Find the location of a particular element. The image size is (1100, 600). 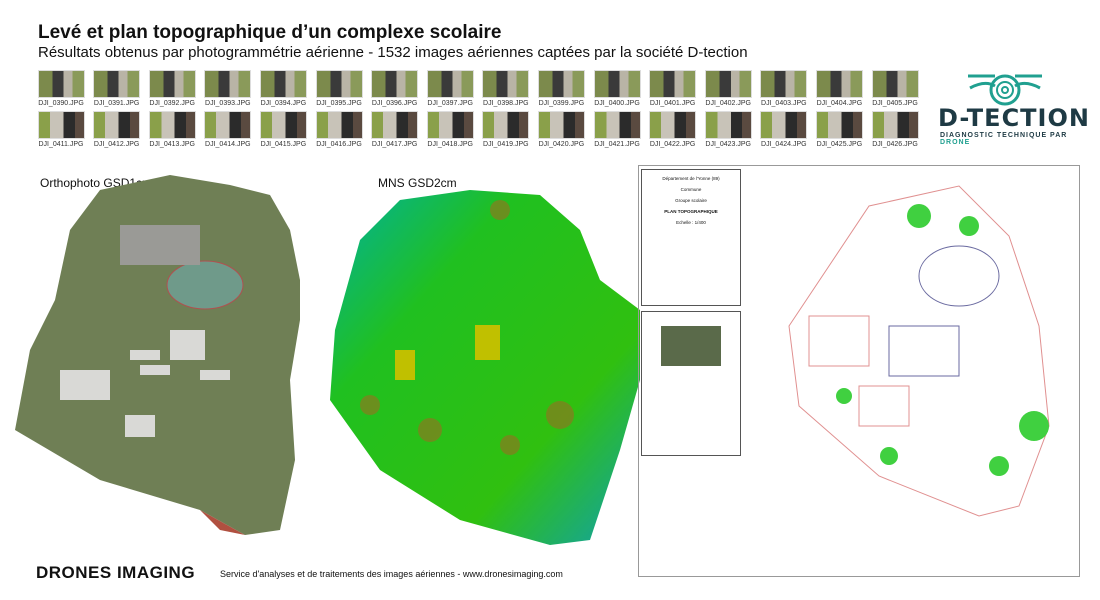

thumbnail: DJI_0391.JPG is located at coordinates (117, 88).